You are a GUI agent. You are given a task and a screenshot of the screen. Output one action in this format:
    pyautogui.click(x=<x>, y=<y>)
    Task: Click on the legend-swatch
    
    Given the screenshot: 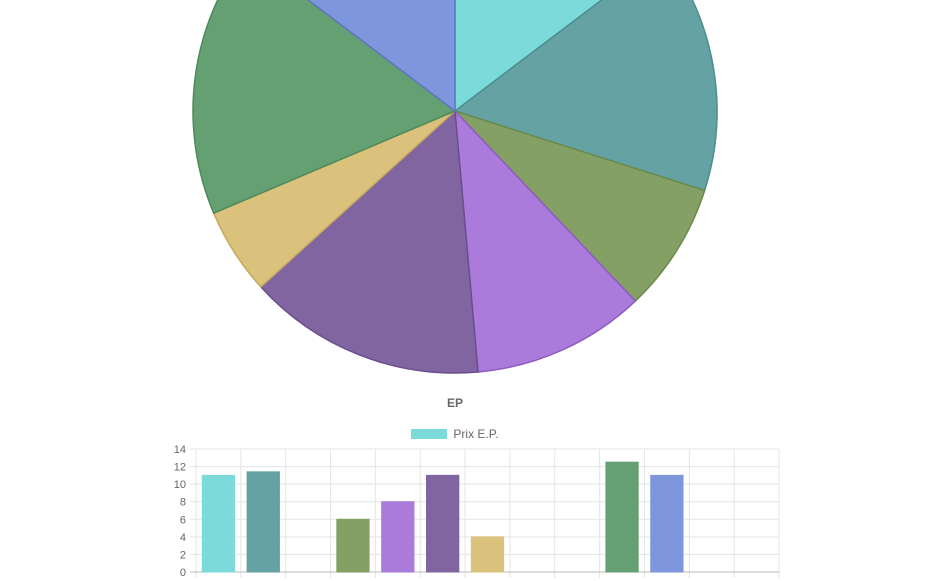 What is the action you would take?
    pyautogui.click(x=429, y=434)
    